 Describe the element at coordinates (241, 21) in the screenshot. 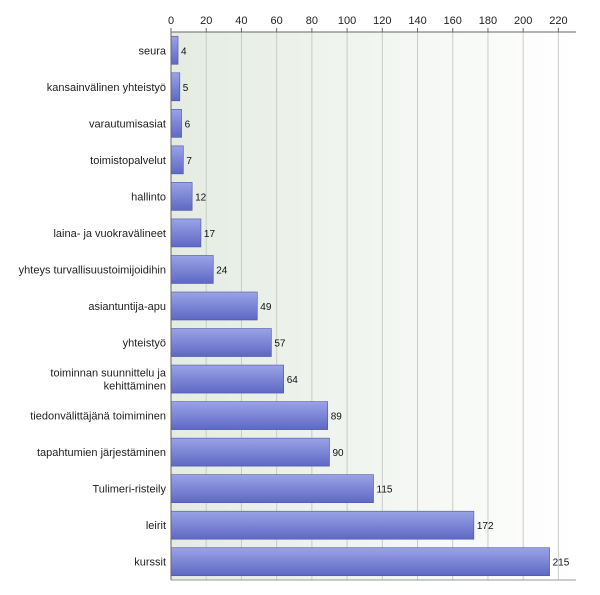

I see `x-tick-label: 40` at that location.